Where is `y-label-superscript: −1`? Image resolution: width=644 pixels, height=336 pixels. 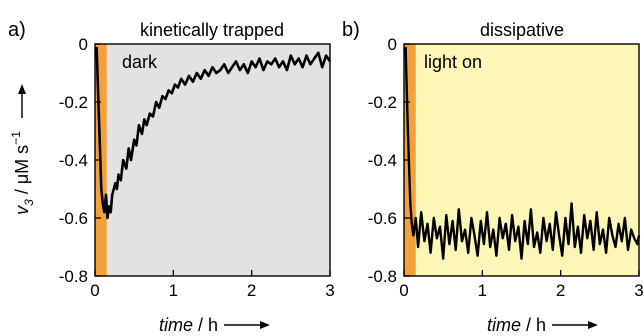
y-label-superscript: −1 is located at coordinates (16, 138).